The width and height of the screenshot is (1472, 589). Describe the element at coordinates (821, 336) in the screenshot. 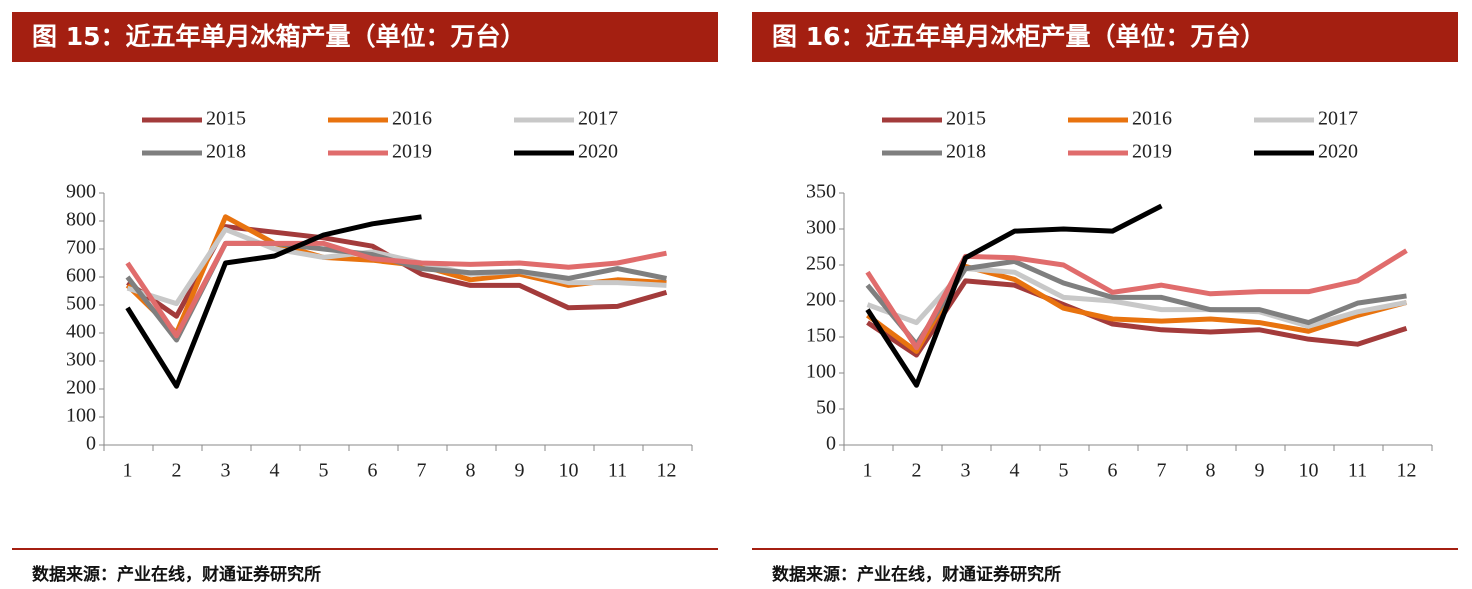

I see `y-tick-label: 150` at that location.